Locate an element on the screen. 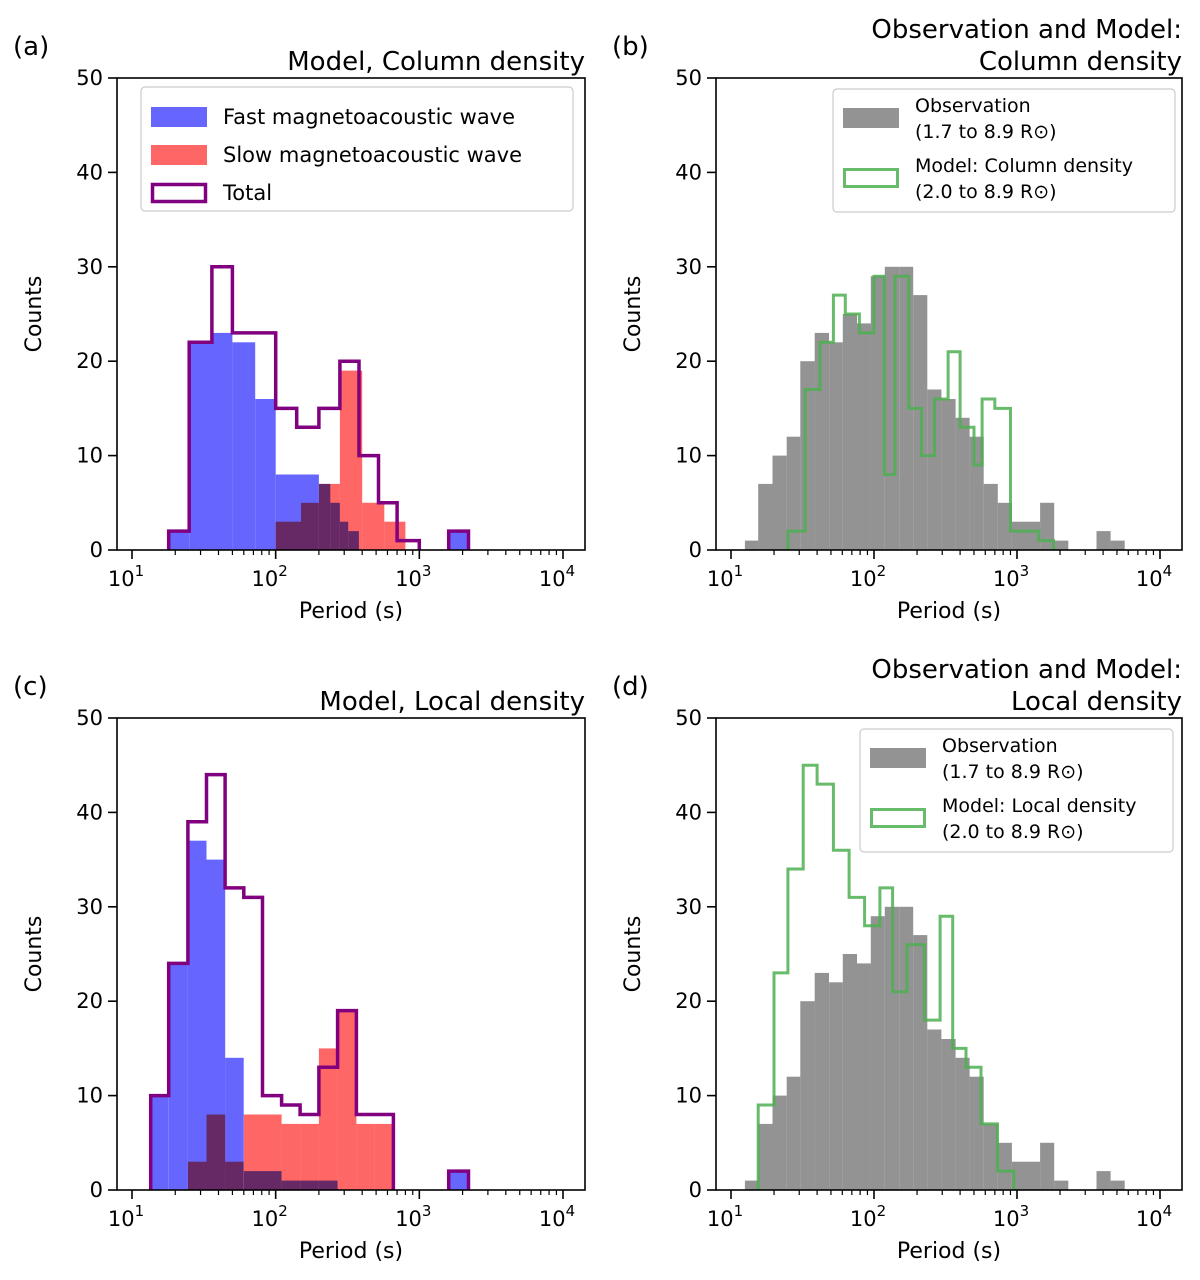 The image size is (1200, 1280). legend-label: (2.0 to 8.9 R⊙) is located at coordinates (1013, 832).